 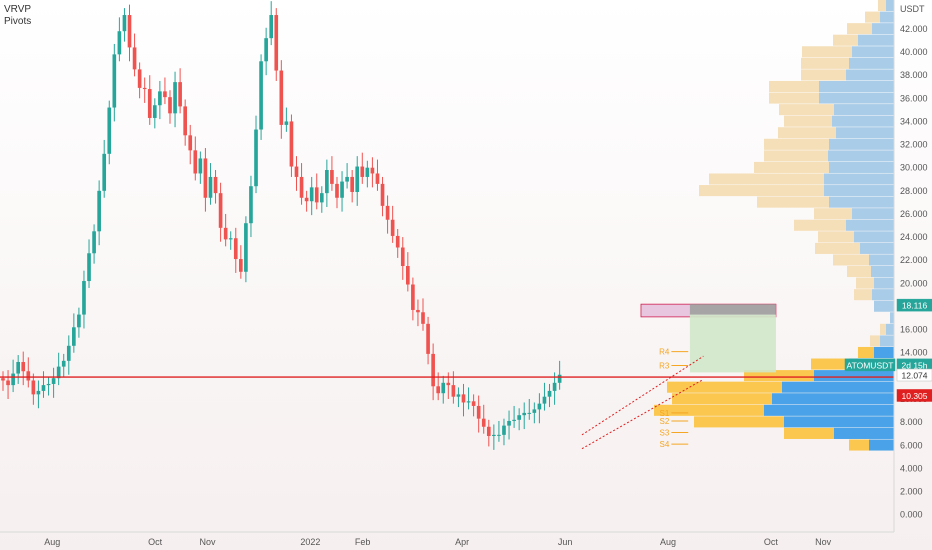 I want to click on price-tick-label: 42.000, so click(x=914, y=29).